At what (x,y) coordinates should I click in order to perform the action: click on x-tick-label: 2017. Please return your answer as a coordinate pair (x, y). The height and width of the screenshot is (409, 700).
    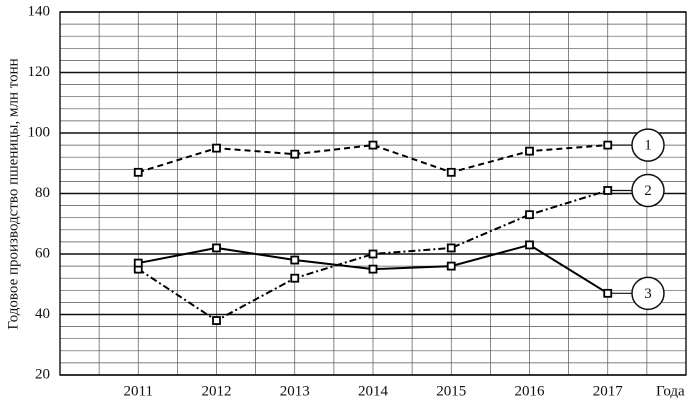
    Looking at the image, I should click on (608, 391).